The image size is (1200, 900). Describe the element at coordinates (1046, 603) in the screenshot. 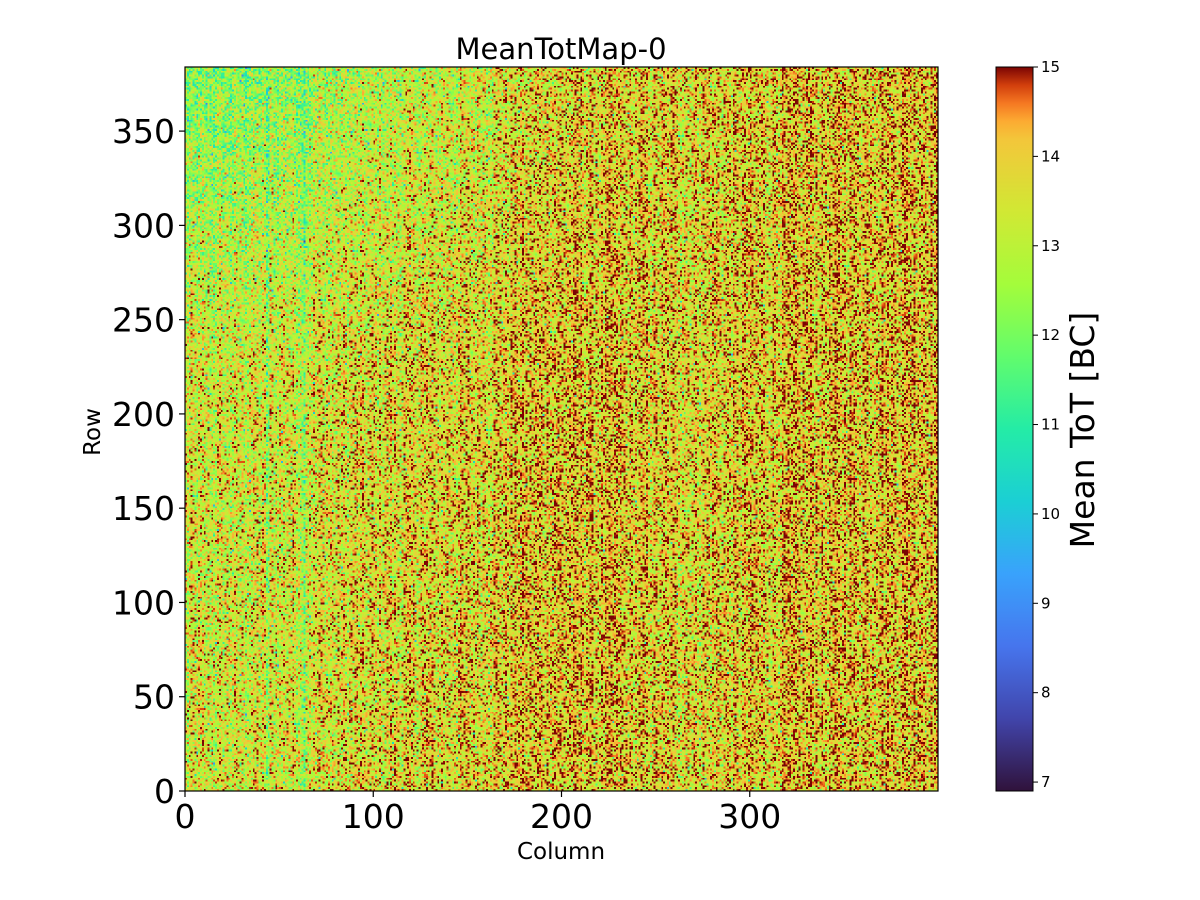

I see `colorbar-tick-label: 9` at that location.